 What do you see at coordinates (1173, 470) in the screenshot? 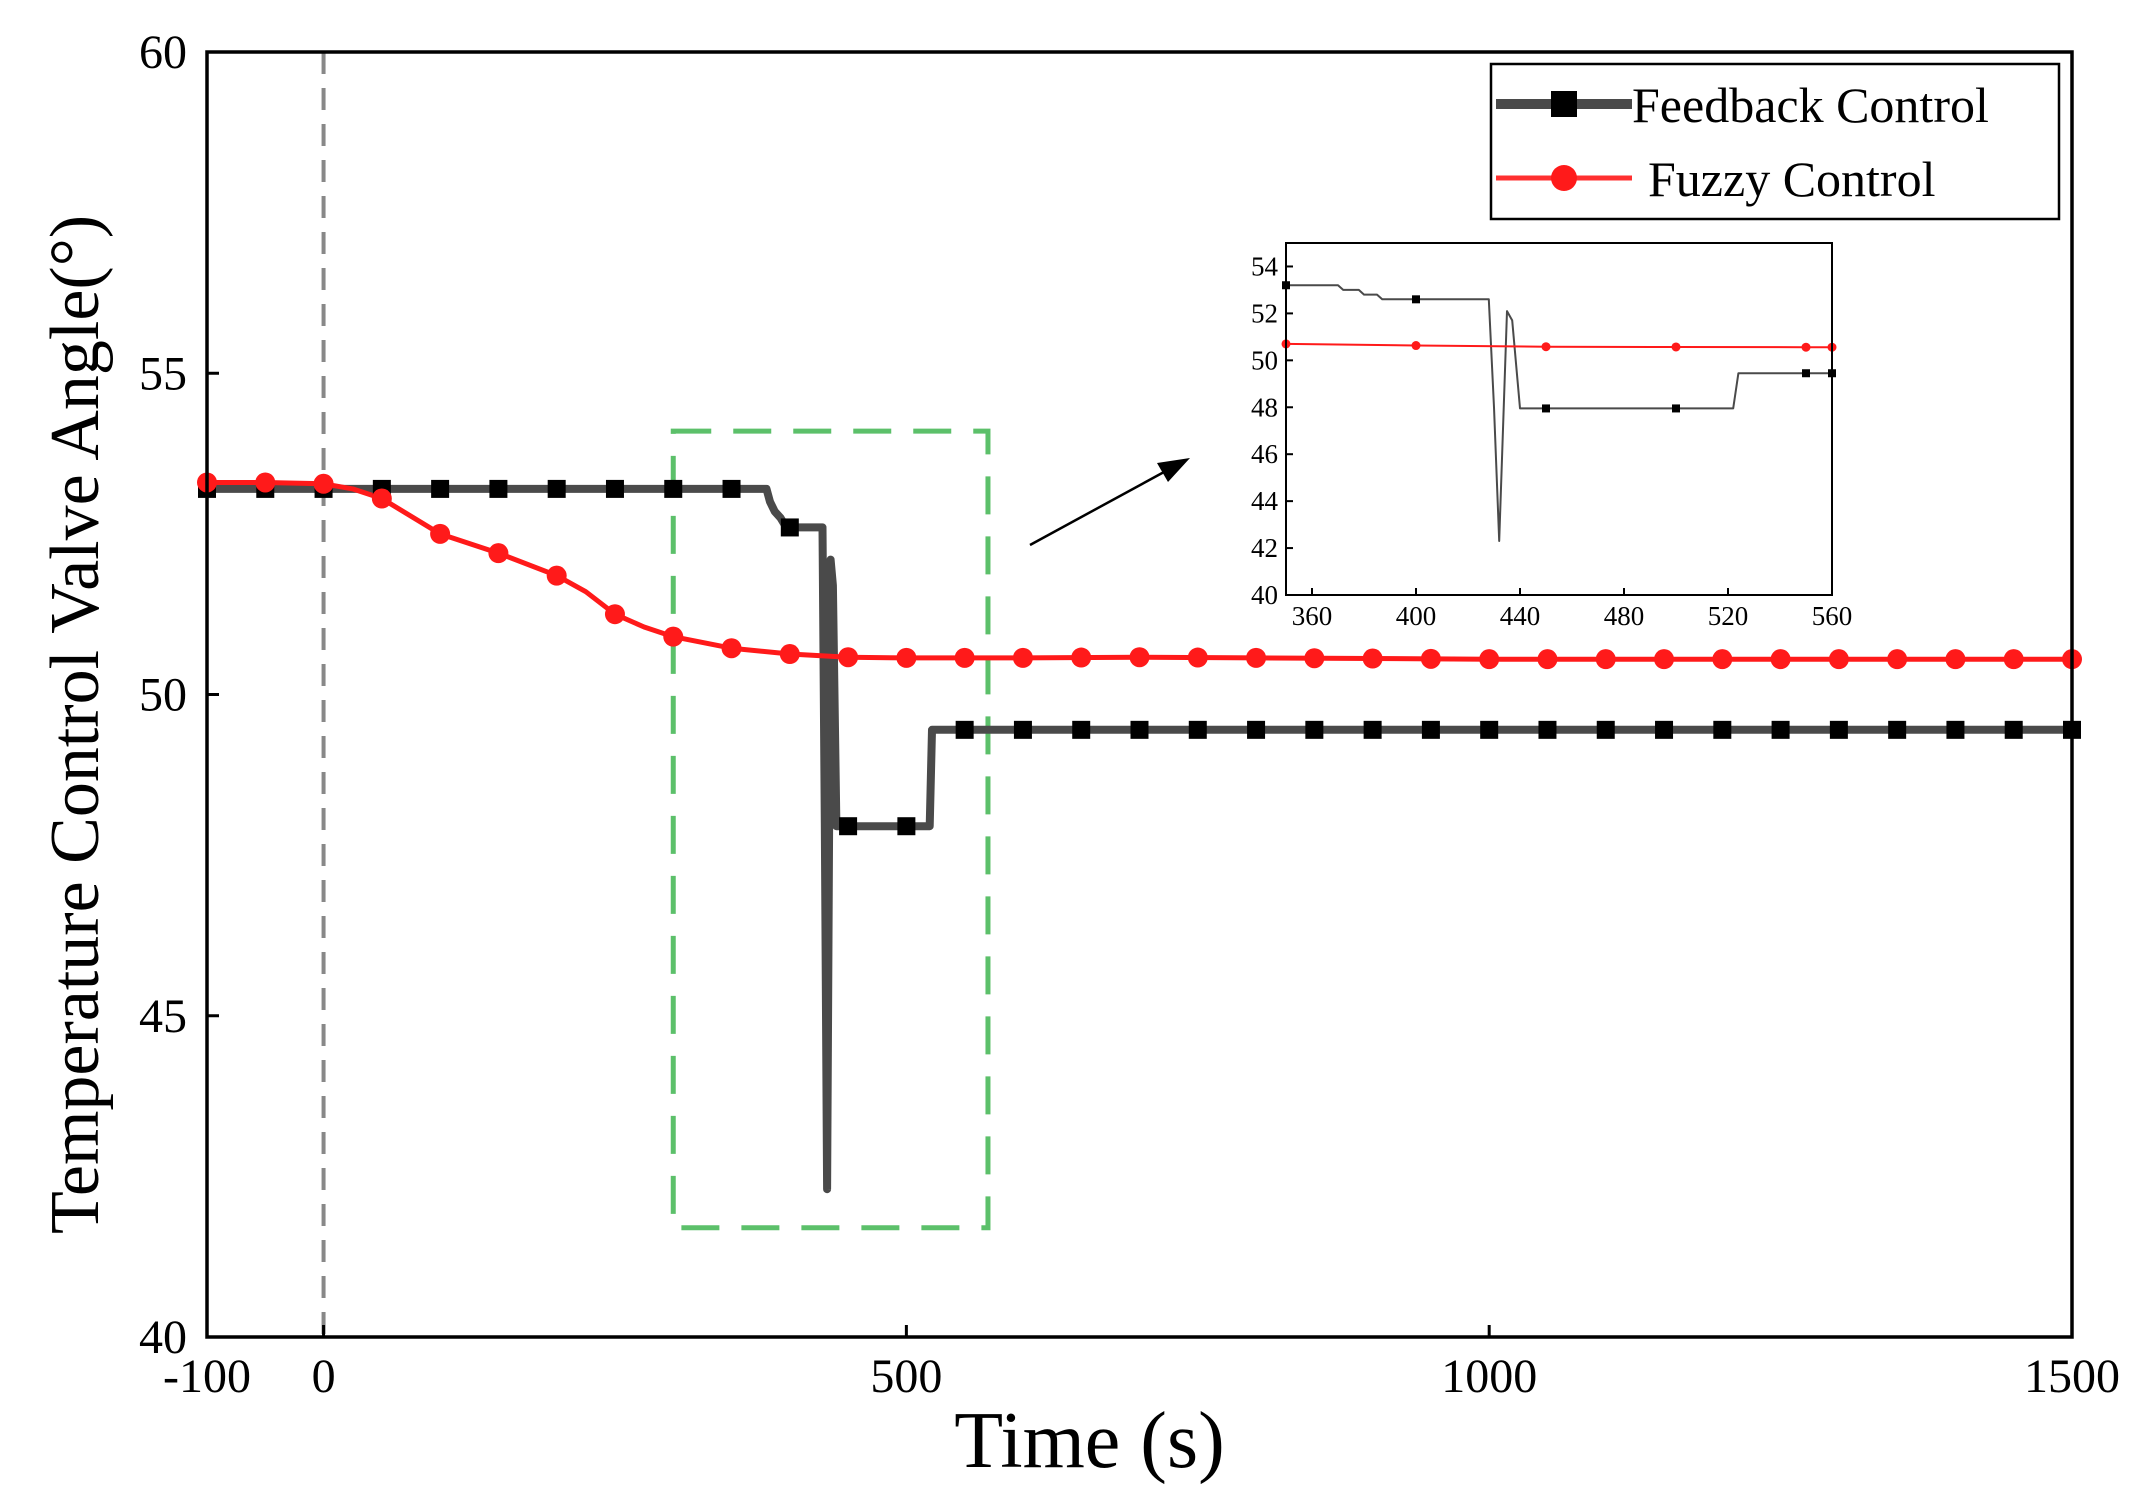
I see `arrow-head` at bounding box center [1173, 470].